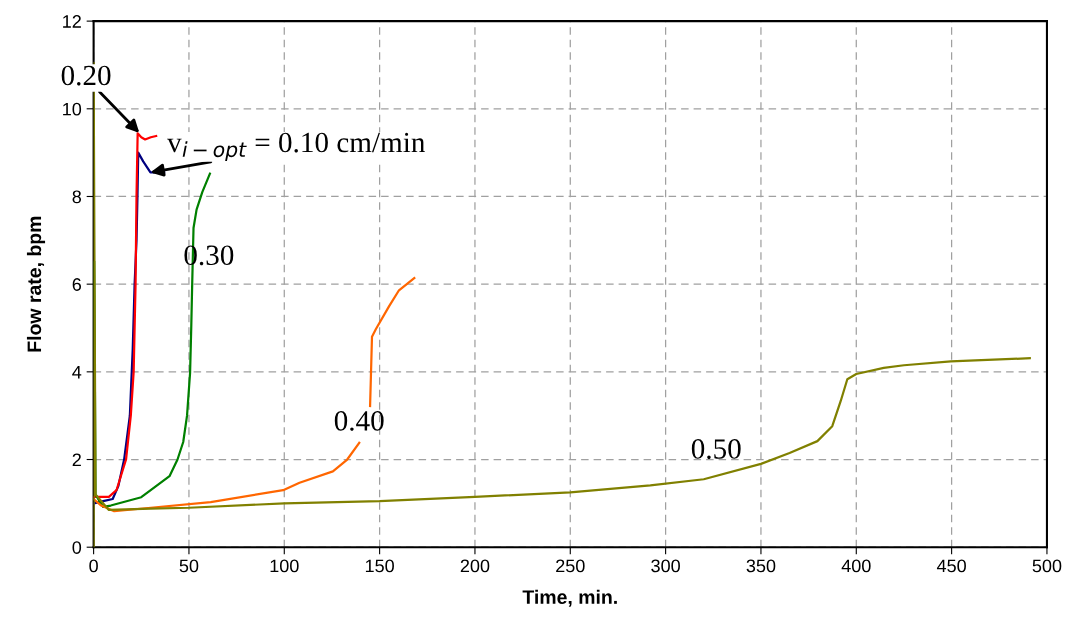 This screenshot has width=1076, height=640. Describe the element at coordinates (284, 566) in the screenshot. I see `x-tick-label: 100` at that location.